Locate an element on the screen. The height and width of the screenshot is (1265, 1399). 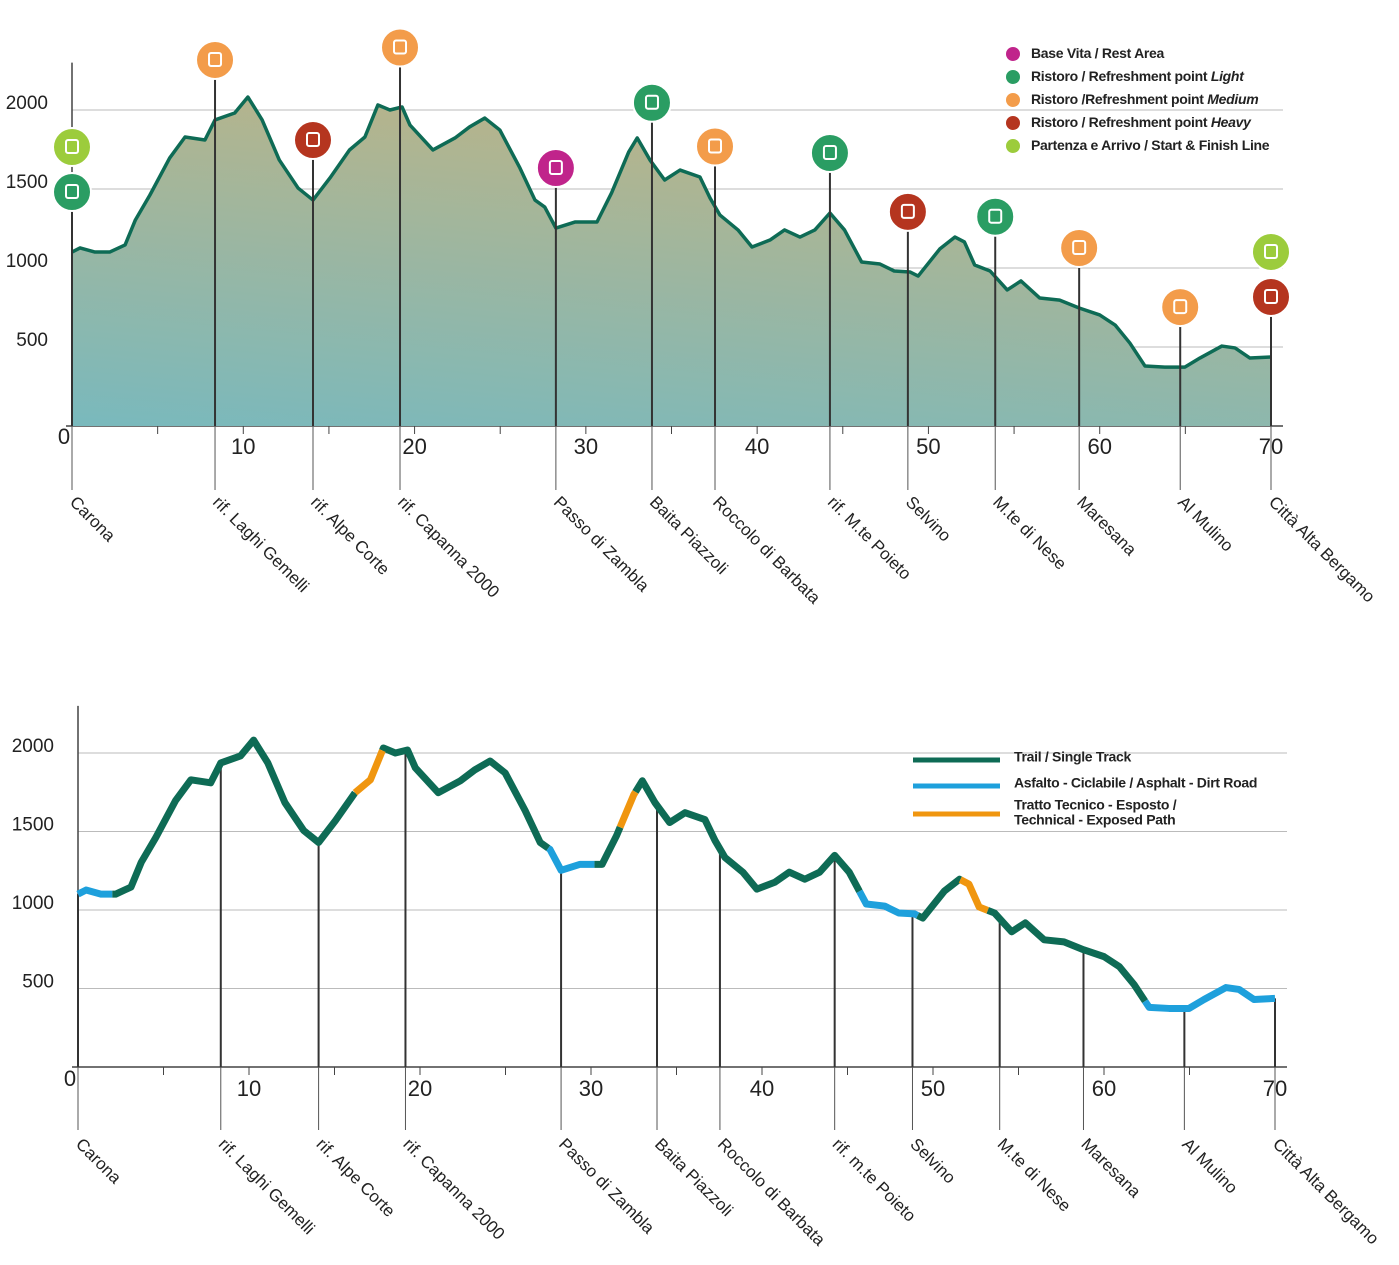
legend-name: Base Vita / Rest Area is located at coordinates (1098, 53).